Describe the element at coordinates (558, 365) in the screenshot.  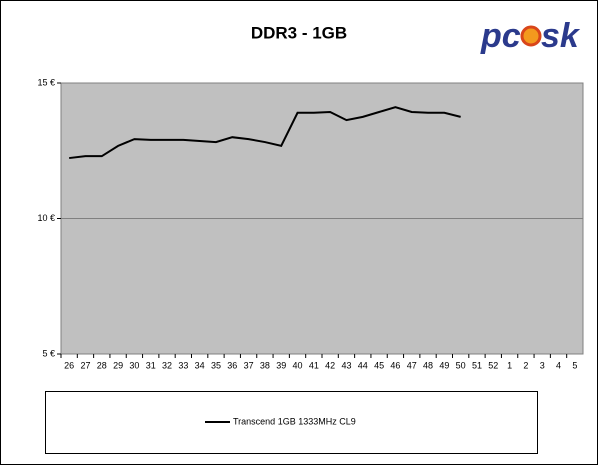
I see `x-tick-label: 4` at that location.